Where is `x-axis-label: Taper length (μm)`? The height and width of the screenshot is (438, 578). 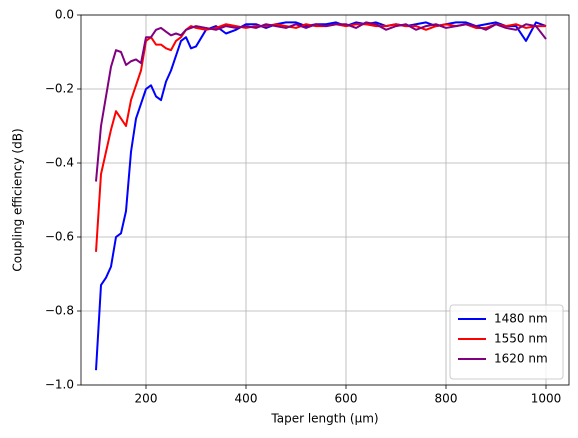 x-axis-label: Taper length (μm) is located at coordinates (324, 419).